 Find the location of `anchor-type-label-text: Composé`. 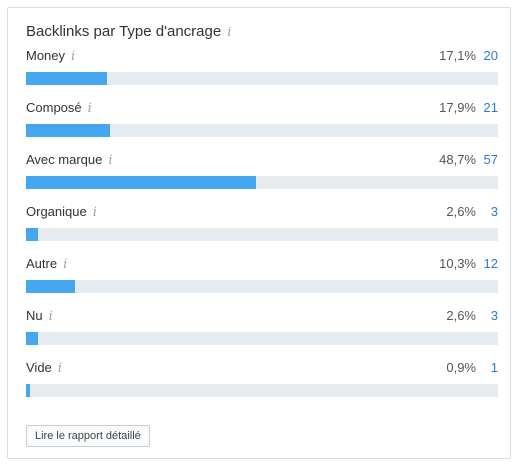

anchor-type-label-text: Composé is located at coordinates (54, 107).